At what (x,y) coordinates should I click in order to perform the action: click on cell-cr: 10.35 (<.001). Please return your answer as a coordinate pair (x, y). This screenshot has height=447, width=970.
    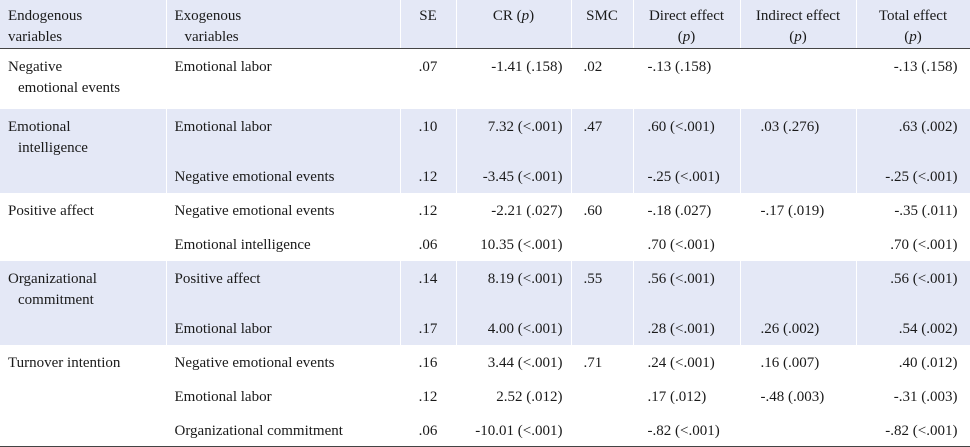
    Looking at the image, I should click on (514, 243).